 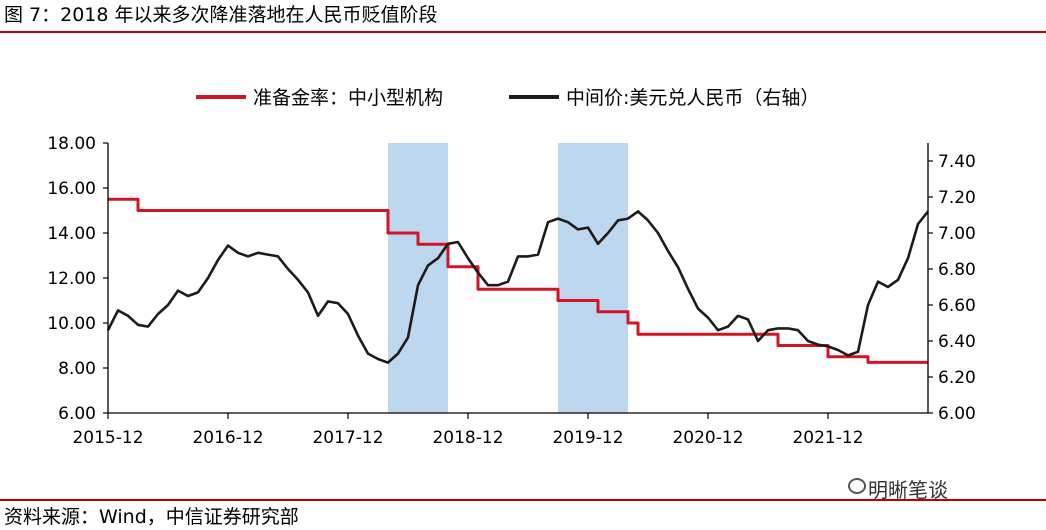 What do you see at coordinates (71, 144) in the screenshot?
I see `left-tick-label: 18.00` at bounding box center [71, 144].